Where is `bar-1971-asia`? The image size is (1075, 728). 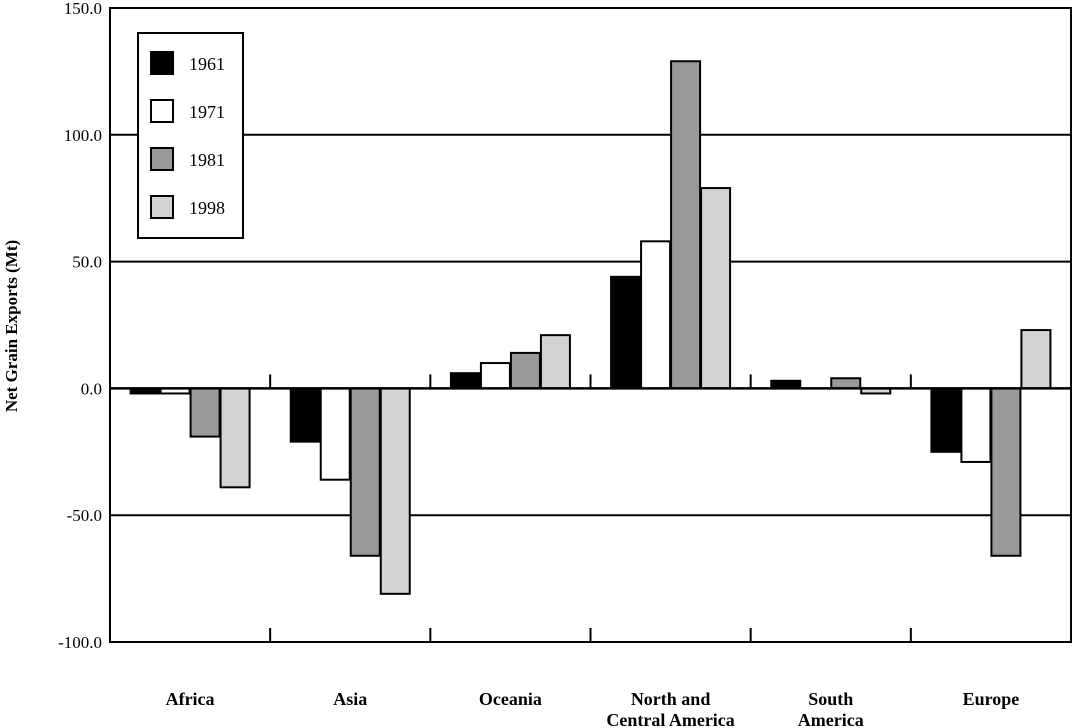
bar-1971-asia is located at coordinates (335, 434).